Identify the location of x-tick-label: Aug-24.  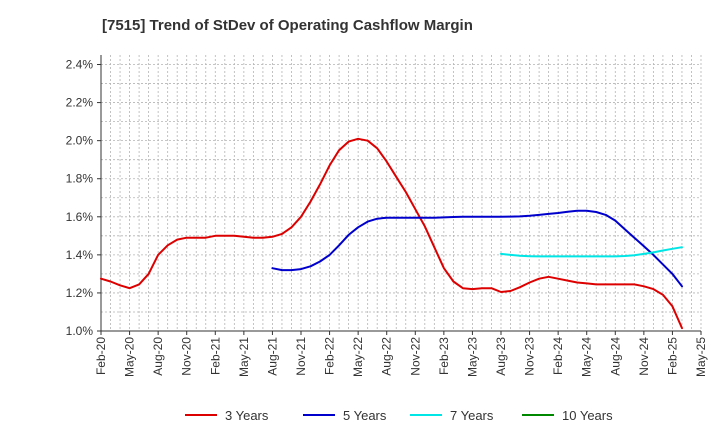
(615, 356).